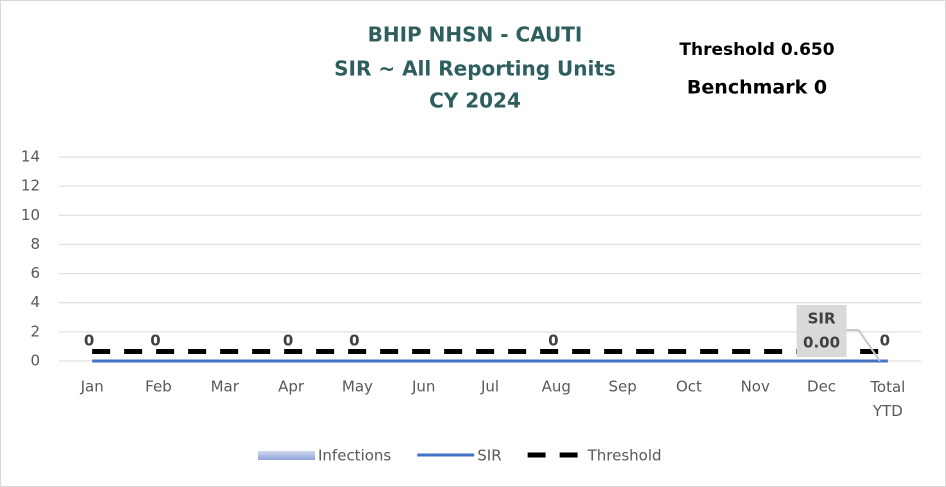  What do you see at coordinates (622, 387) in the screenshot?
I see `x-tick-label: Sep` at bounding box center [622, 387].